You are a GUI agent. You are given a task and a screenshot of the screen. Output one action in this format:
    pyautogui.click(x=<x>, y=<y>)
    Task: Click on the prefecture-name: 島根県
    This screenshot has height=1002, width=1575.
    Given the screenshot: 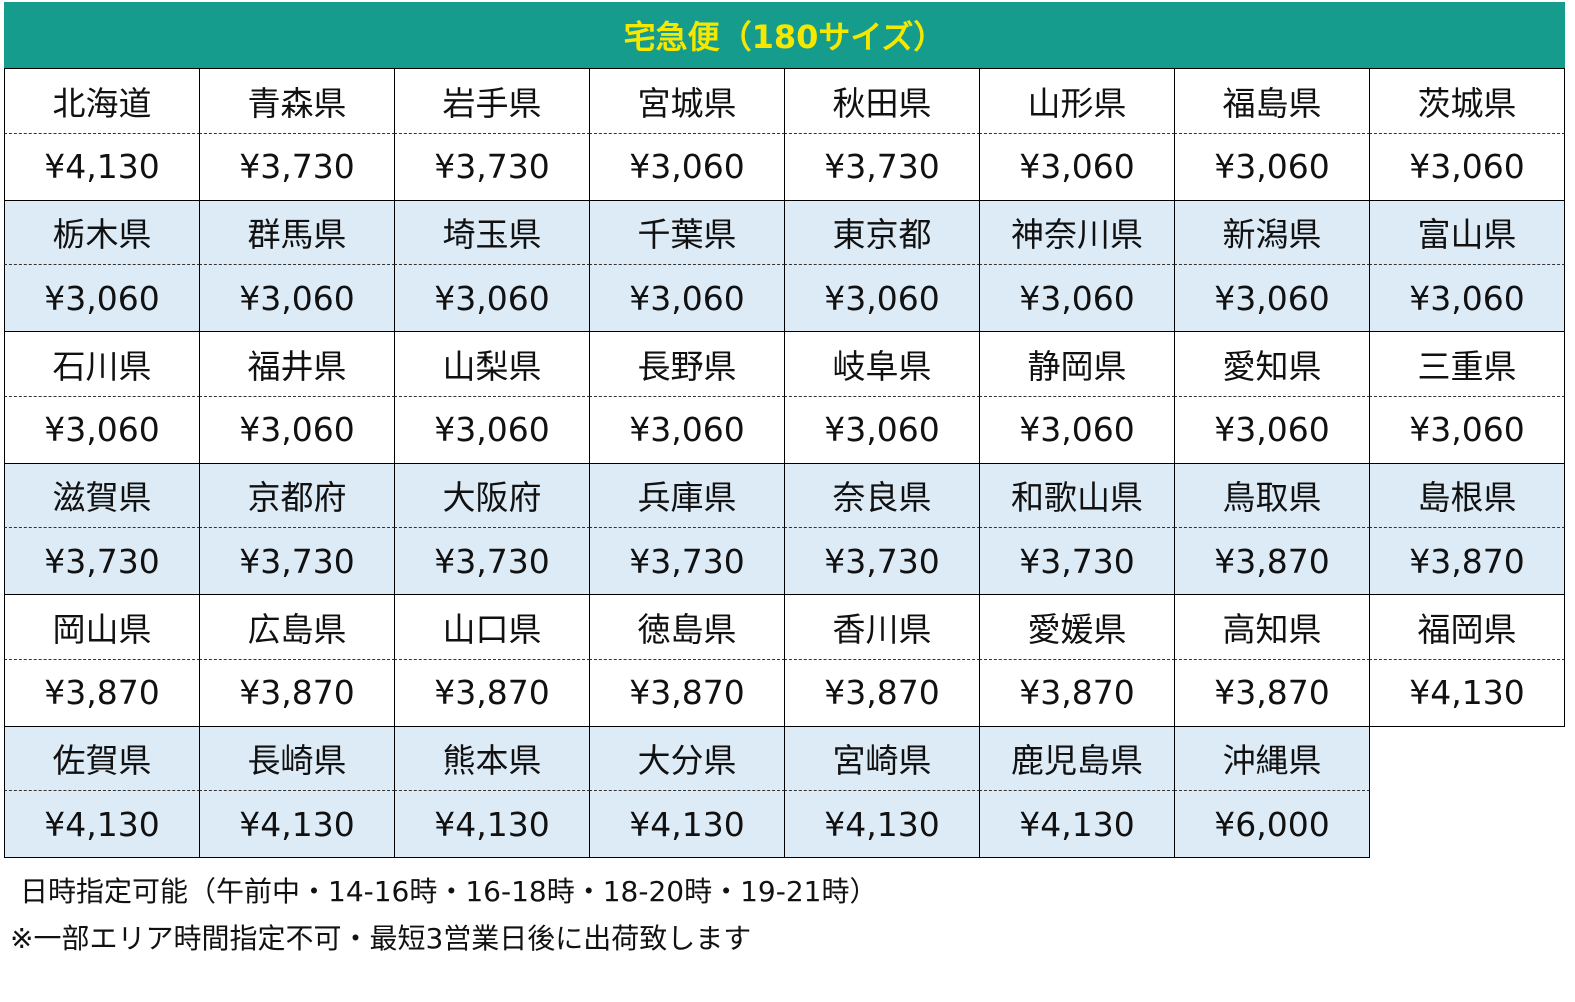 What is the action you would take?
    pyautogui.click(x=1467, y=495)
    